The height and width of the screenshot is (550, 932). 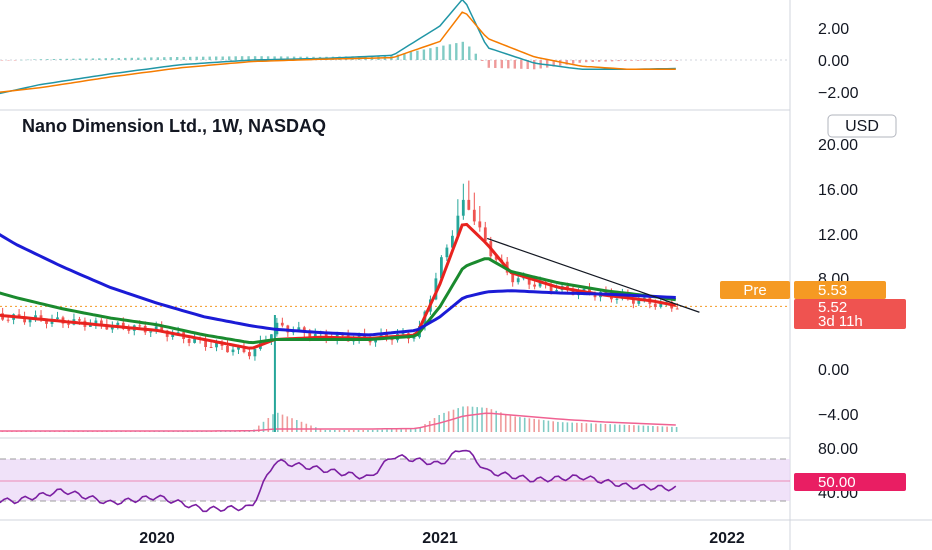 What do you see at coordinates (833, 29) in the screenshot?
I see `macd-tick-2: 2.00` at bounding box center [833, 29].